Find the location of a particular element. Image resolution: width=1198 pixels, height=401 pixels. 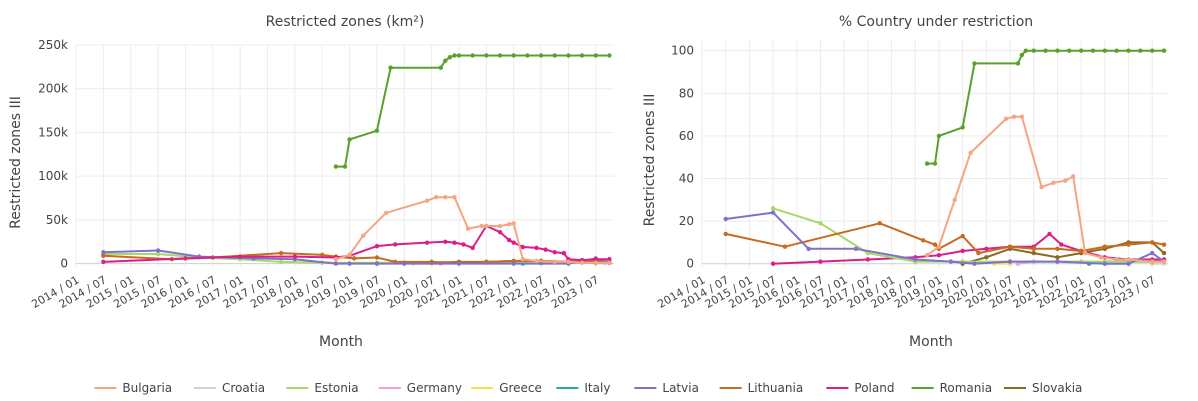

legend-item-poland: Poland is located at coordinates (860, 388).